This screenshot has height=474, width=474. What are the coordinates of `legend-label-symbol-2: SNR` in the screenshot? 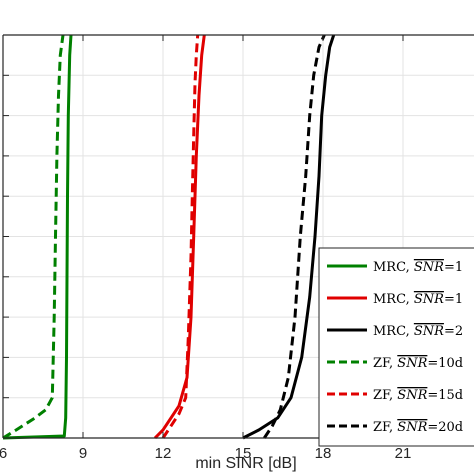 It's located at (429, 331).